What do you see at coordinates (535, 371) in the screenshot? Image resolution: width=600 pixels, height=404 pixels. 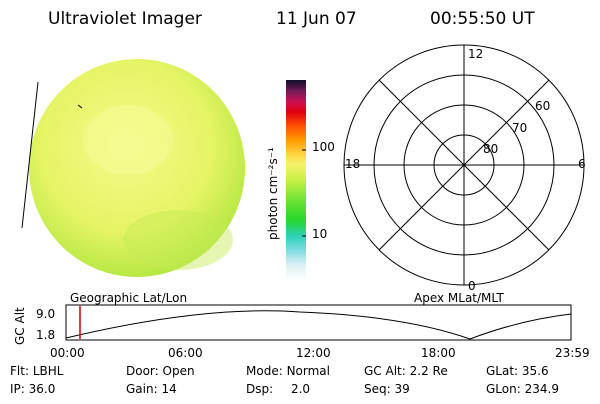 I see `status-glat-value: 35.6` at bounding box center [535, 371].